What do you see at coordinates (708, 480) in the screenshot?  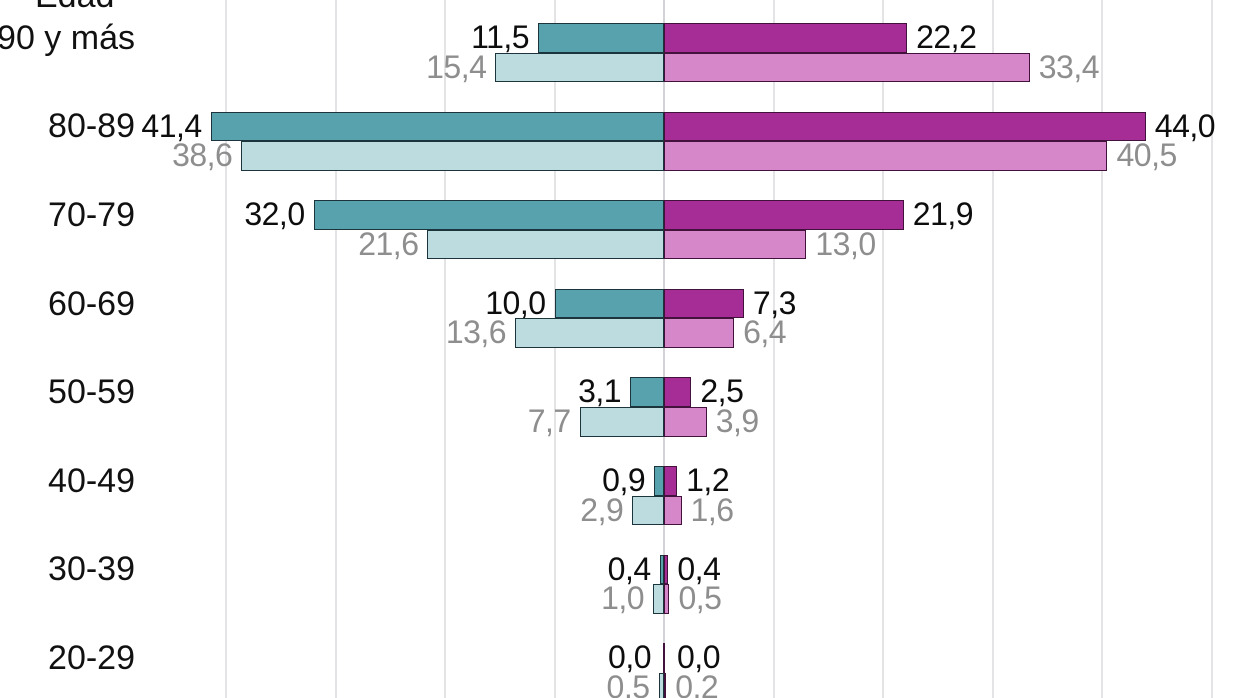 I see `value-label-right-dark: 1,2` at bounding box center [708, 480].